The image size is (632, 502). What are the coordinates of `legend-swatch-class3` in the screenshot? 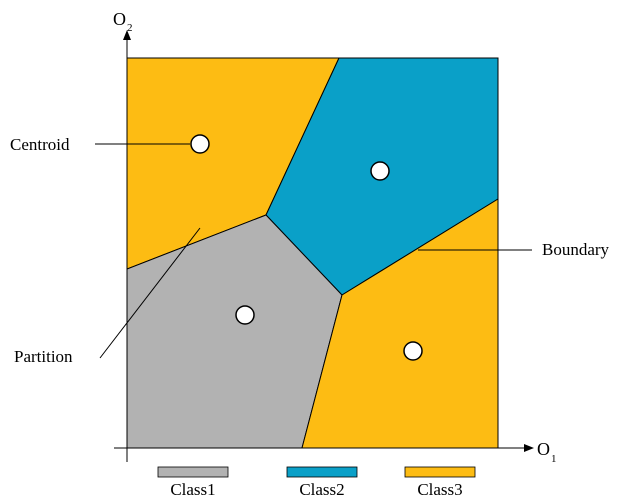 It's located at (440, 472).